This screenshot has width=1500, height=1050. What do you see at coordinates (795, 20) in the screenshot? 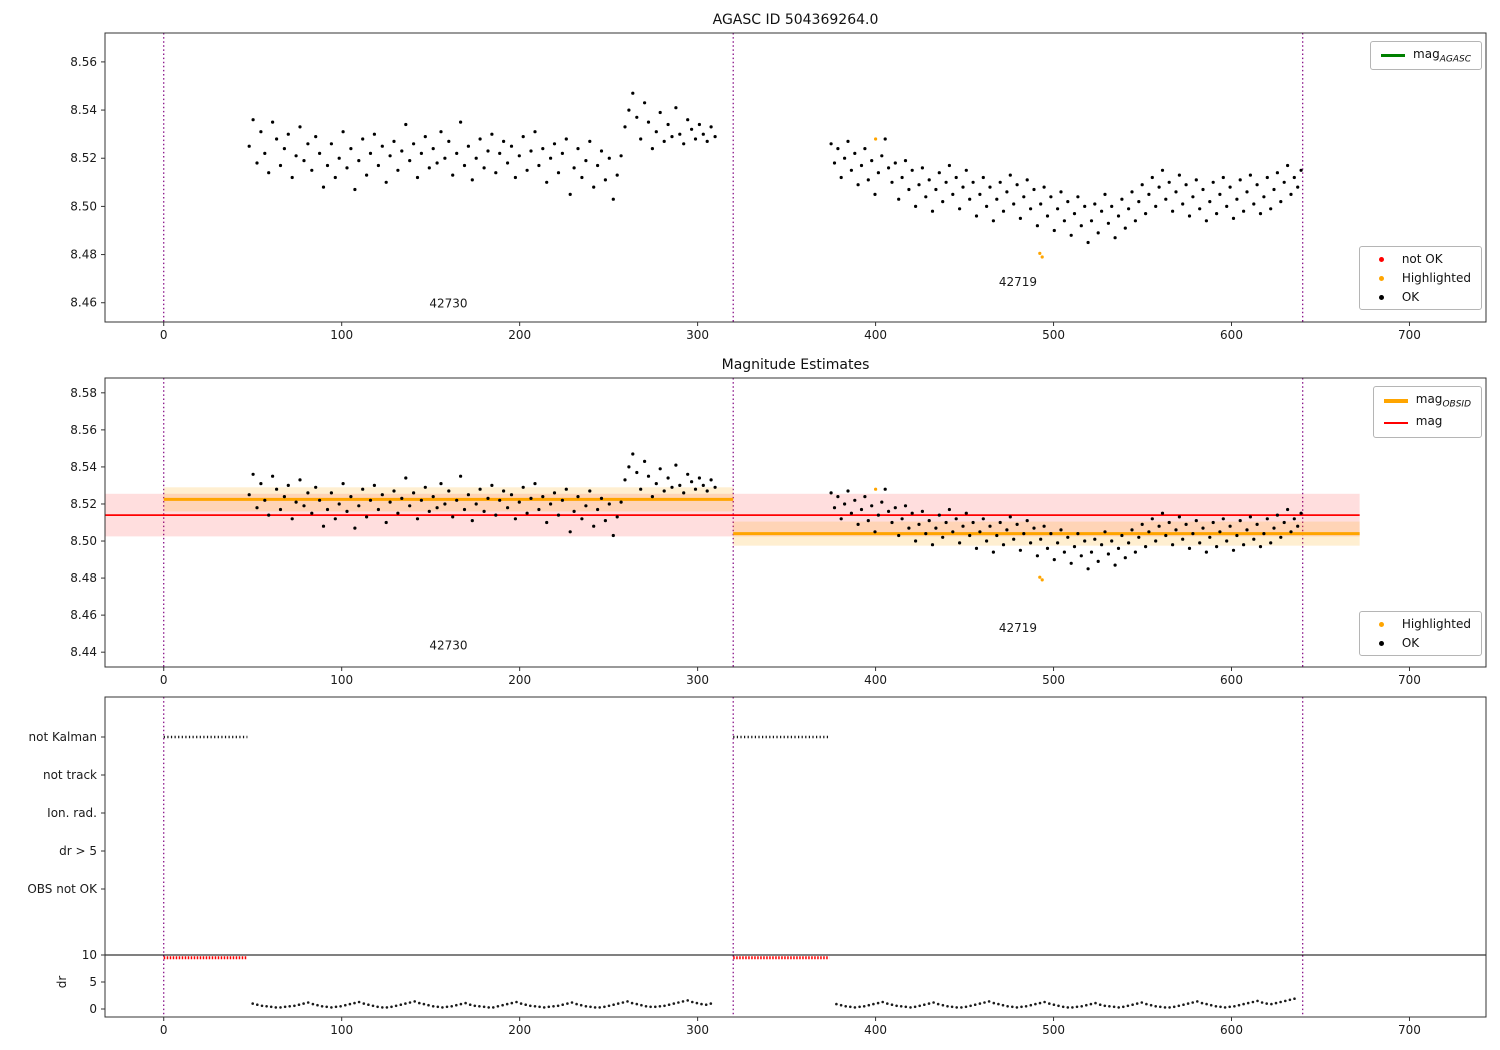
I see `panel1-title: AGASC ID 504369264.0` at bounding box center [795, 20].